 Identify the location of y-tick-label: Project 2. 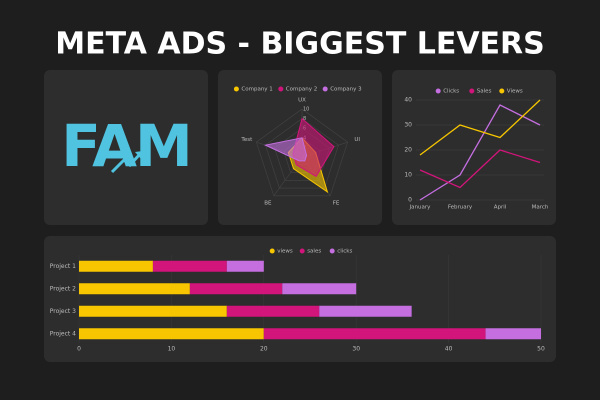
(63, 288).